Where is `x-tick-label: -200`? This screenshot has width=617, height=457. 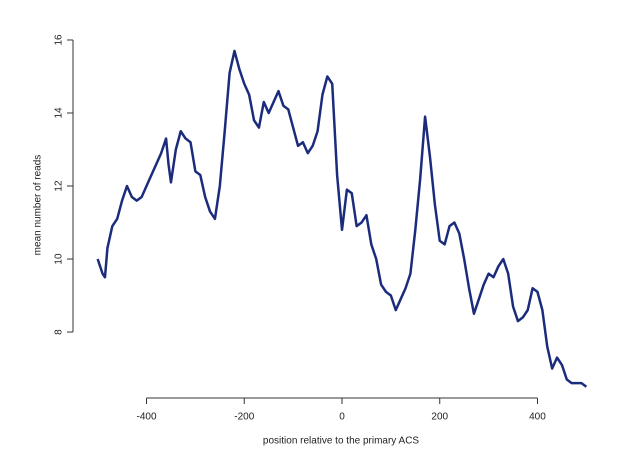
x-tick-label: -200 is located at coordinates (244, 417).